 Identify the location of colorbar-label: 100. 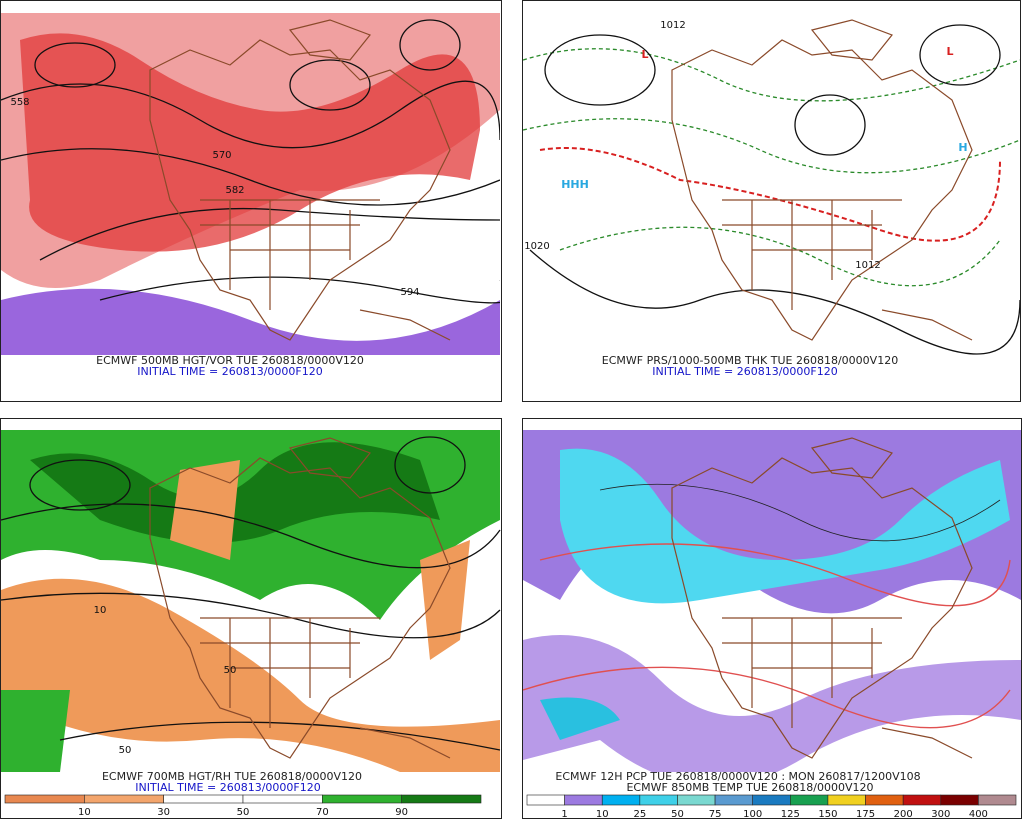
(752, 814).